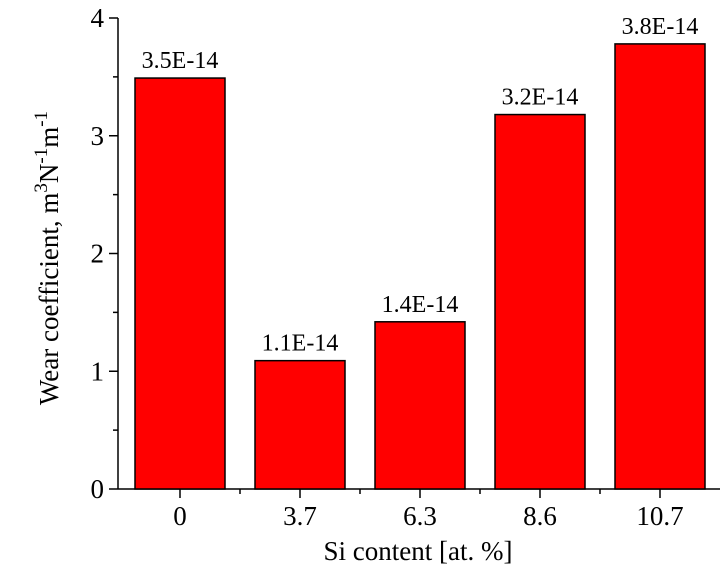 Image resolution: width=724 pixels, height=571 pixels. Describe the element at coordinates (300, 344) in the screenshot. I see `data-label-3.7: 1.1E-14` at that location.